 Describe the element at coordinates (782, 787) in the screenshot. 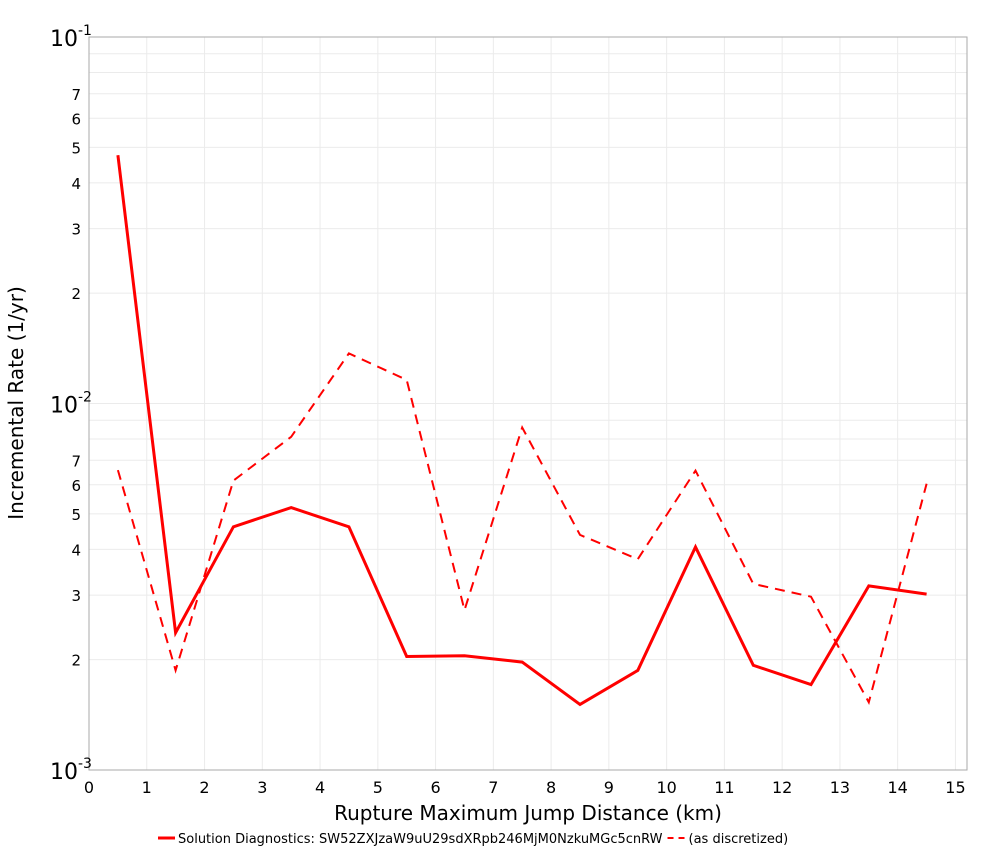

I see `x-tick-label: 12` at that location.